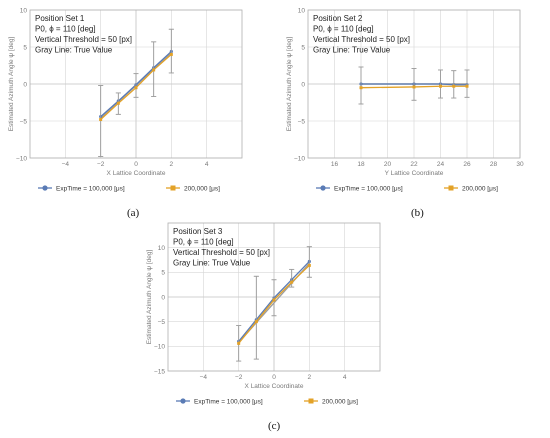 The height and width of the screenshot is (438, 550). Describe the element at coordinates (159, 371) in the screenshot. I see `y-tick-label: −15` at that location.